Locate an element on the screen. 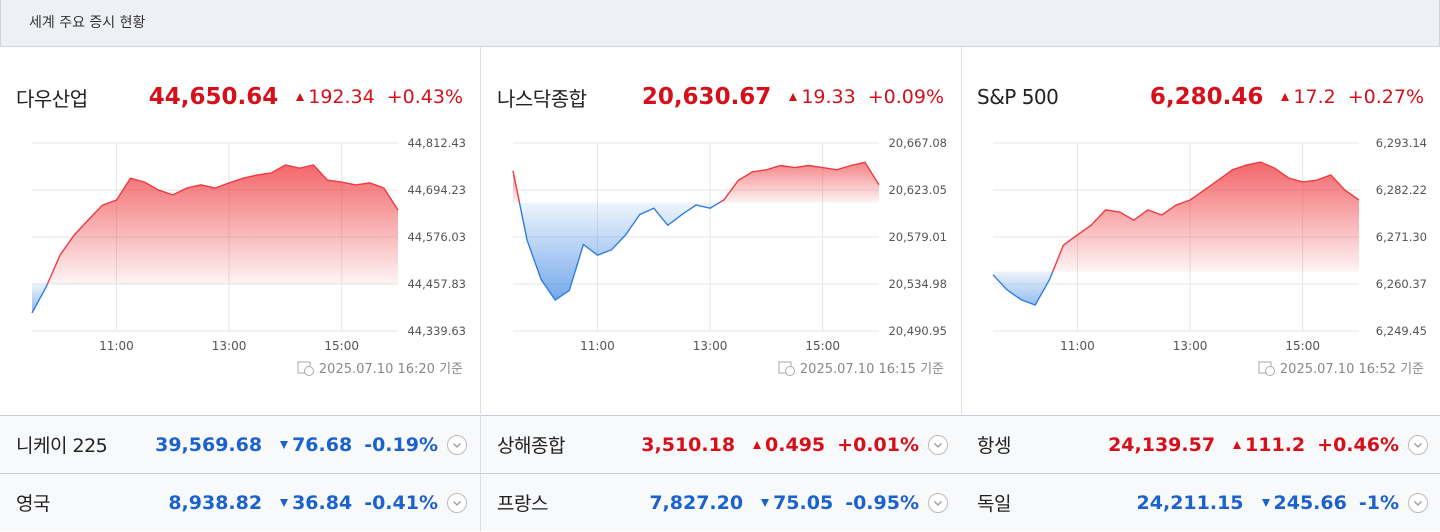 The width and height of the screenshot is (1440, 532). timestamp-text: 2025.07.10 16:15 기준 is located at coordinates (871, 369).